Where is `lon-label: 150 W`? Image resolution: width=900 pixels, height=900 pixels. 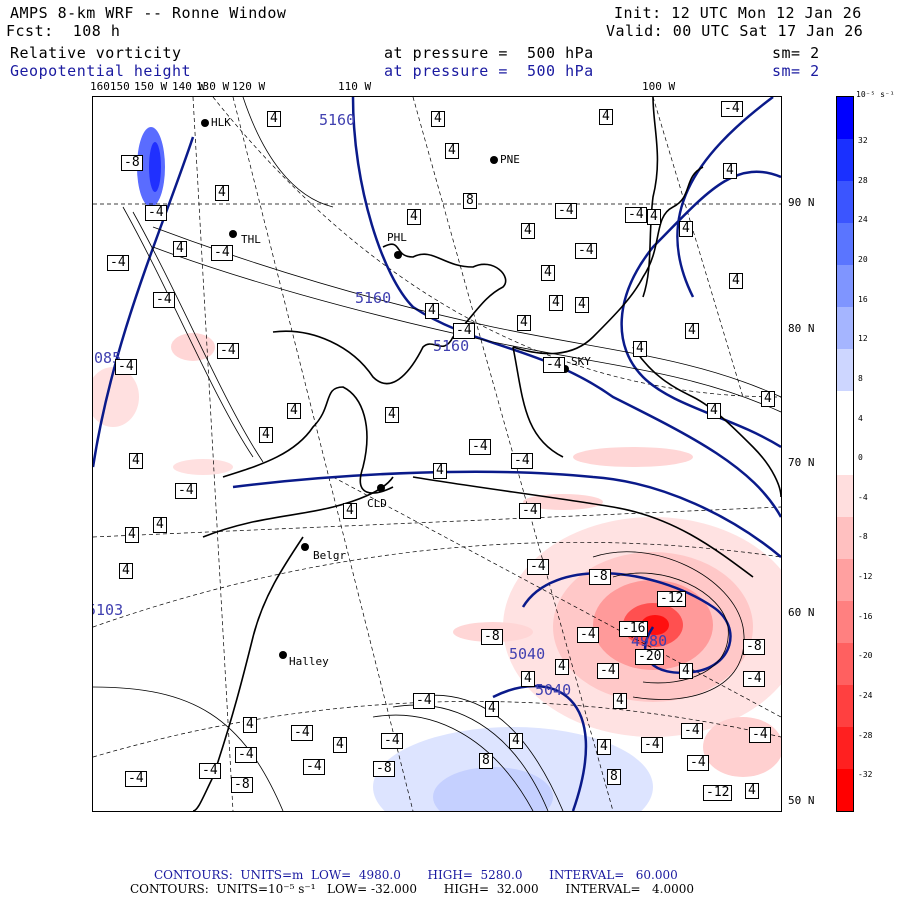 lon-label: 150 W is located at coordinates (151, 86).